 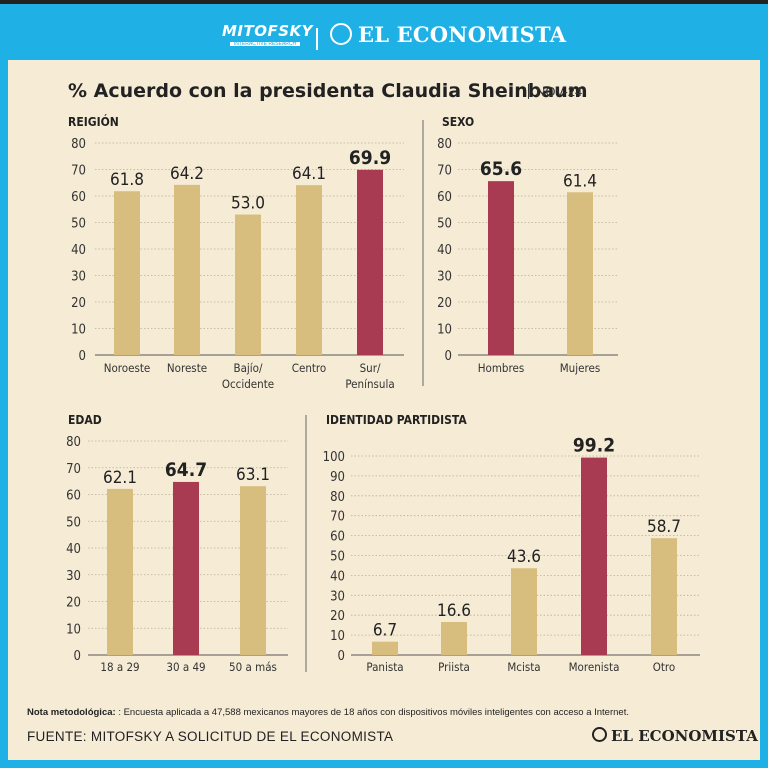 I want to click on chart-1-category-label: Noroeste, so click(x=127, y=368).